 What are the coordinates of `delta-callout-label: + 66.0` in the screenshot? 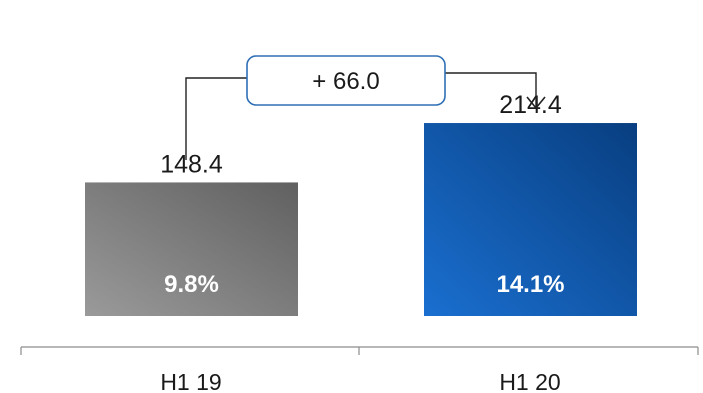 It's located at (345, 81).